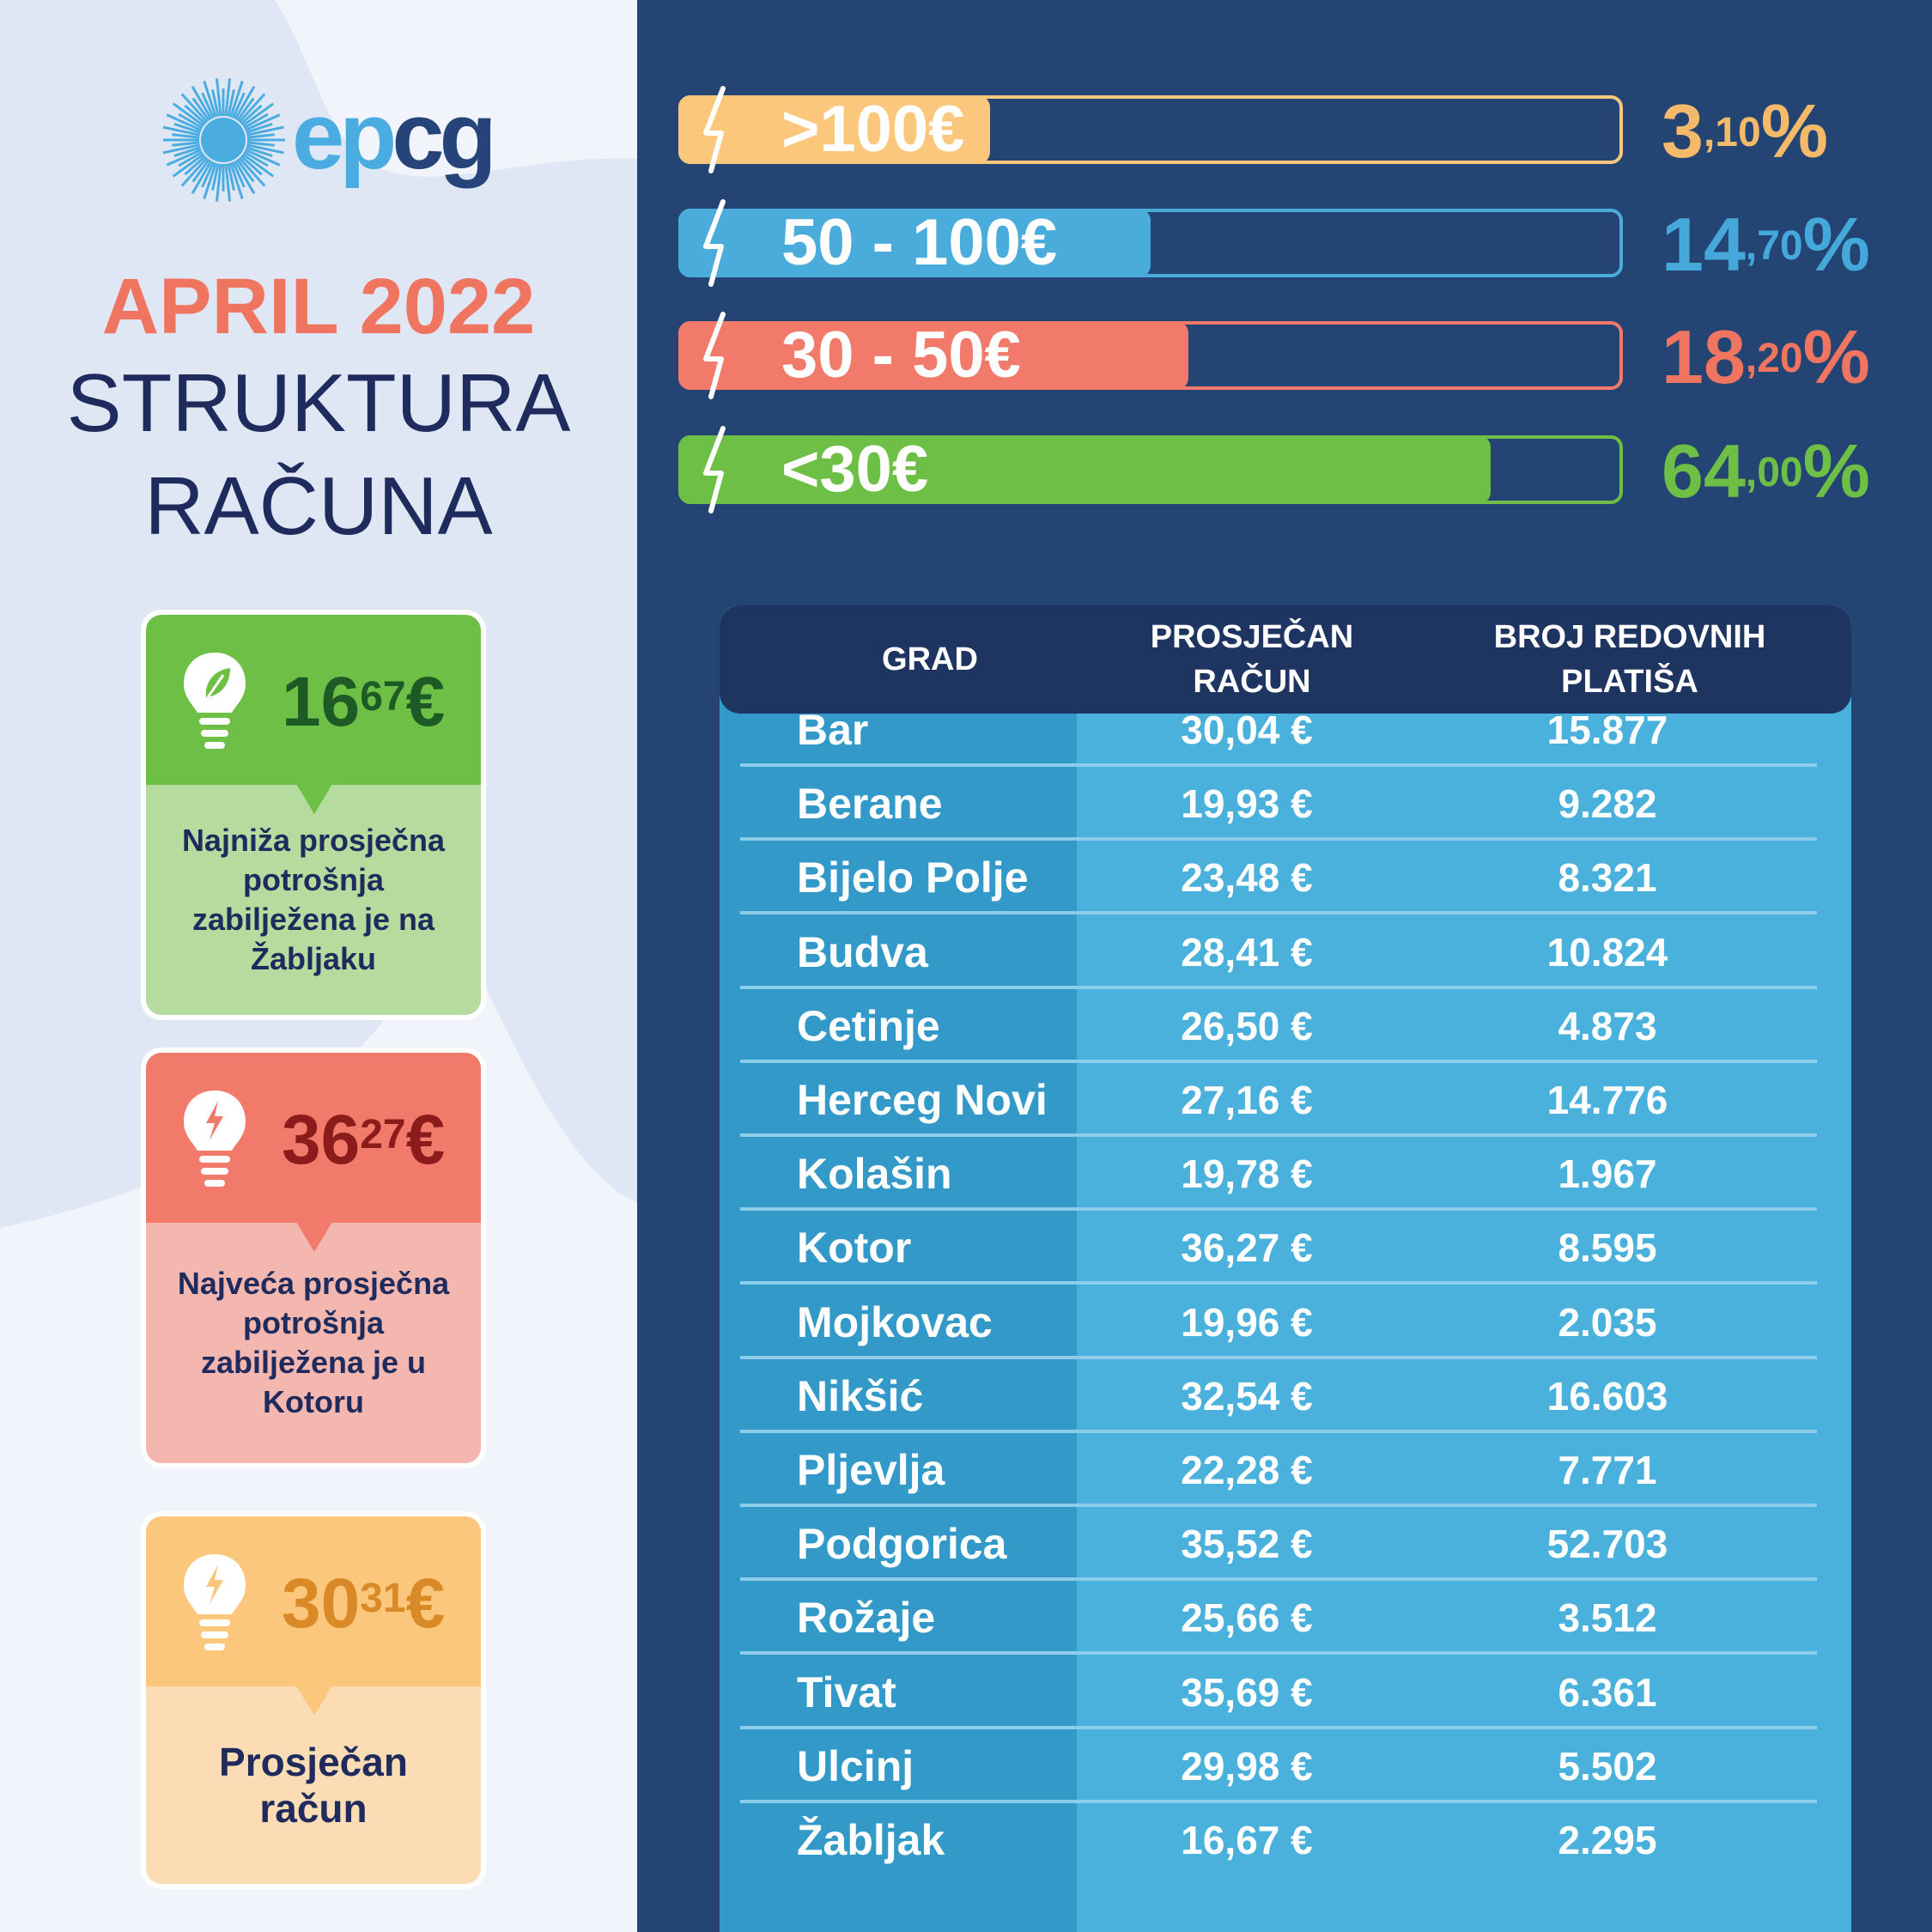 The height and width of the screenshot is (1932, 1932). I want to click on cell-average-bill: 30,04 €, so click(1247, 730).